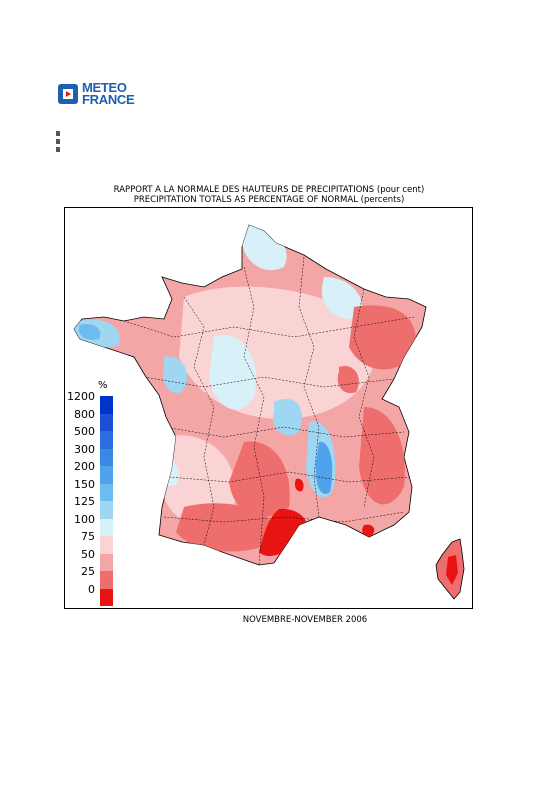 This screenshot has width=544, height=792. I want to click on logo-wordmark: METEO FRANCE, so click(108, 93).